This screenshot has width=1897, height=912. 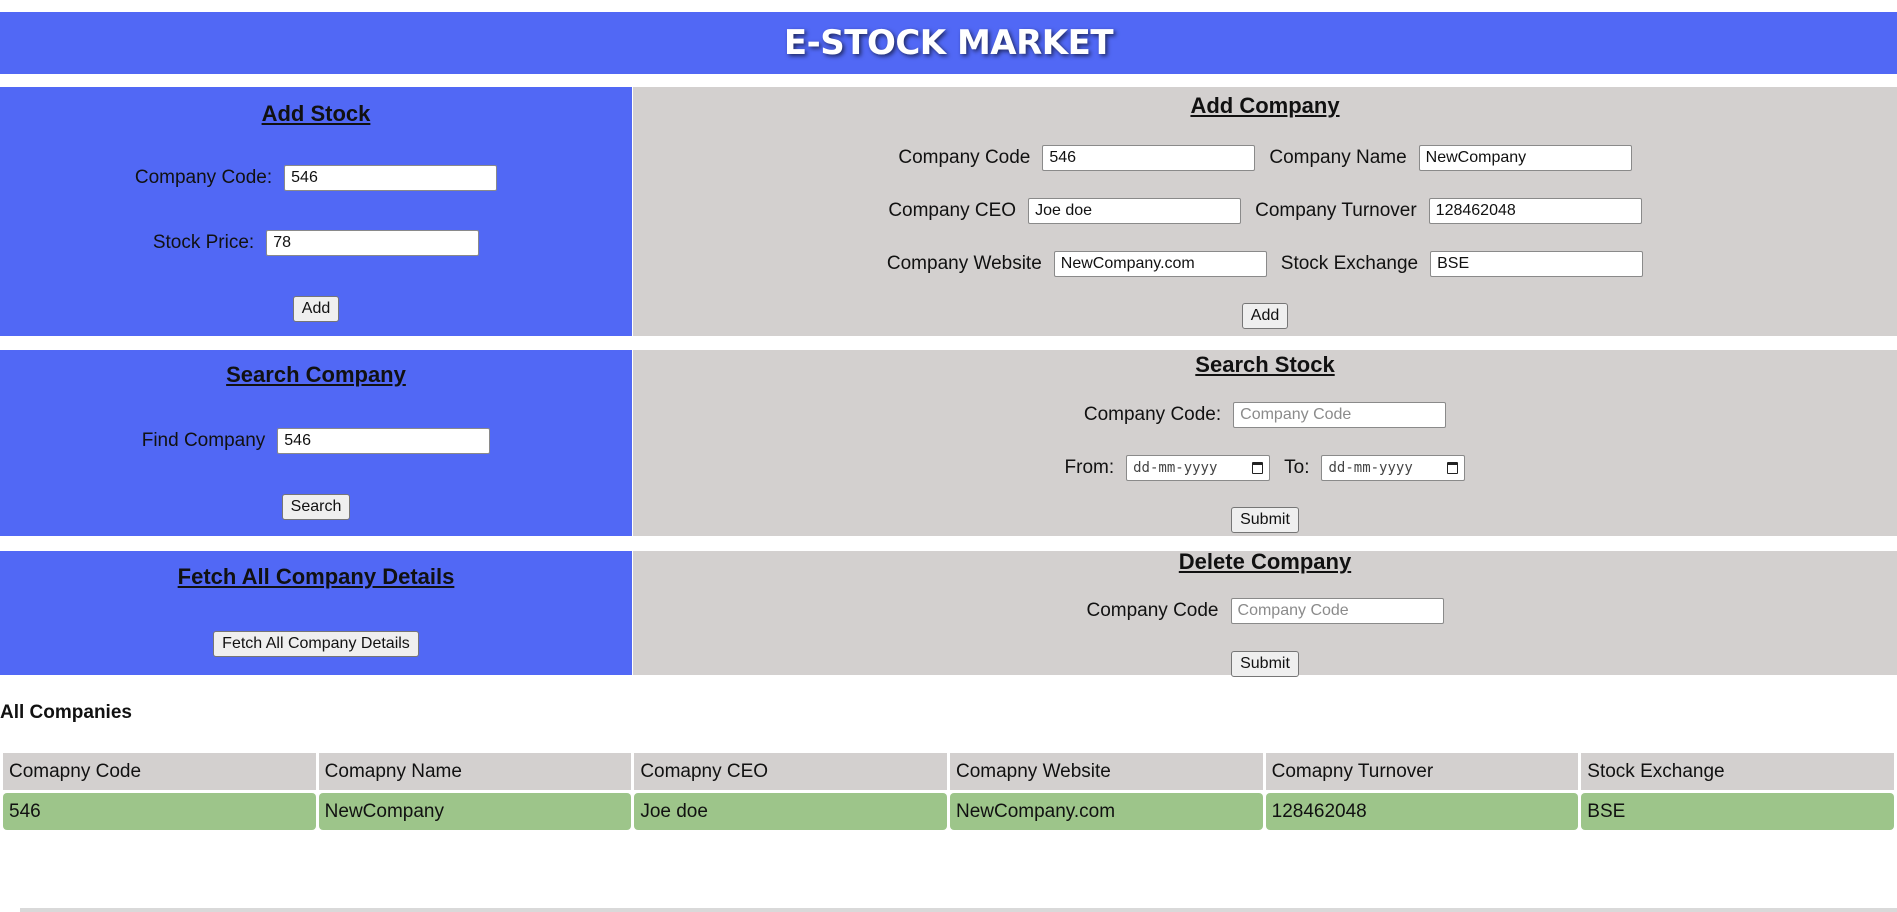 I want to click on search-stock-title: Search Stock, so click(x=1265, y=364).